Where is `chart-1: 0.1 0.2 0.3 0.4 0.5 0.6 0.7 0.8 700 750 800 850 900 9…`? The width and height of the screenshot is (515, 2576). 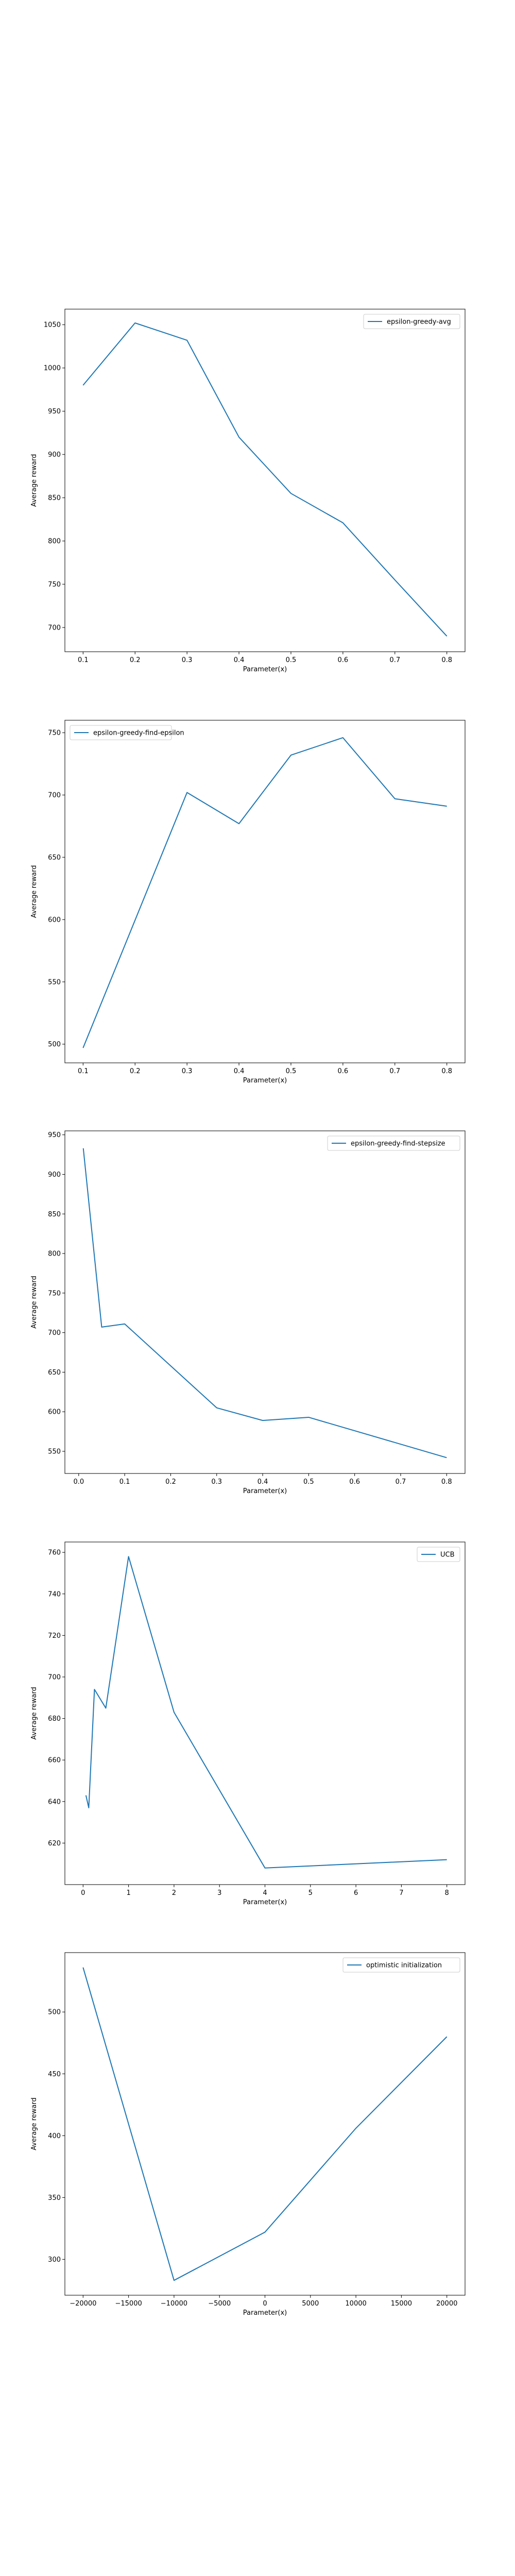
chart-1: 0.1 0.2 0.3 0.4 0.5 0.6 0.7 0.8 700 750 800 850 900 9… is located at coordinates (248, 491).